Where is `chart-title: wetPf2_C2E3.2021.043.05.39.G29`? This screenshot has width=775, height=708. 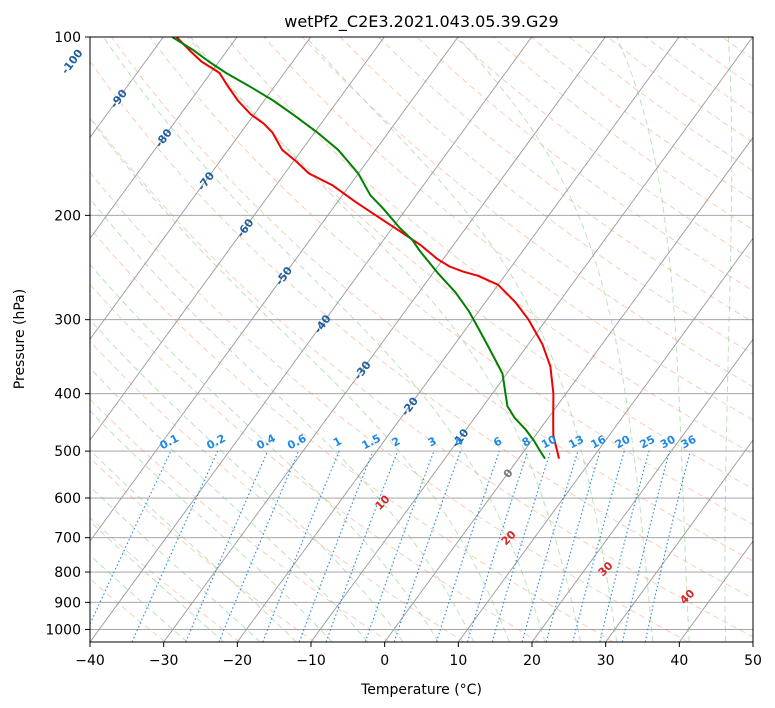
chart-title: wetPf2_C2E3.2021.043.05.39.G29 is located at coordinates (421, 22).